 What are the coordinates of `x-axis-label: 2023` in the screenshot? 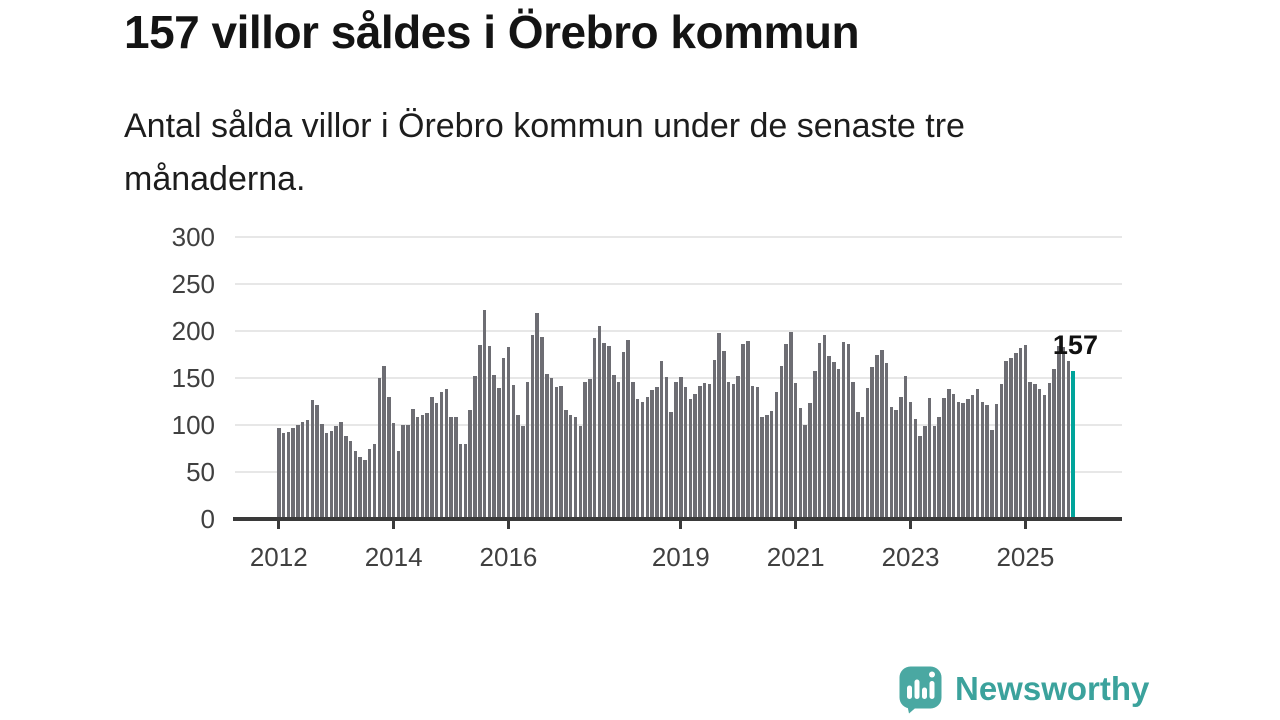 It's located at (910, 557).